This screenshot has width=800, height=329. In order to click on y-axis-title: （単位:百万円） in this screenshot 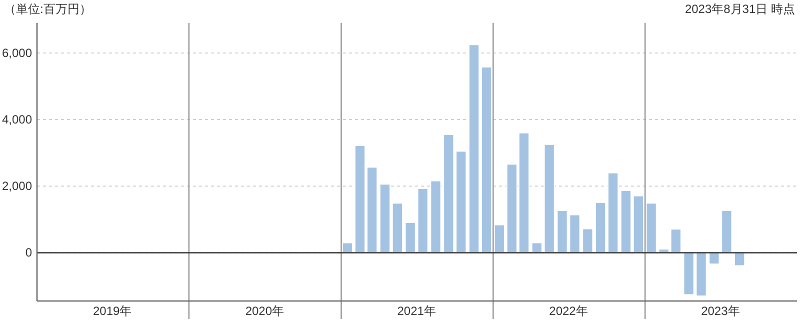, I will do `click(48, 9)`.